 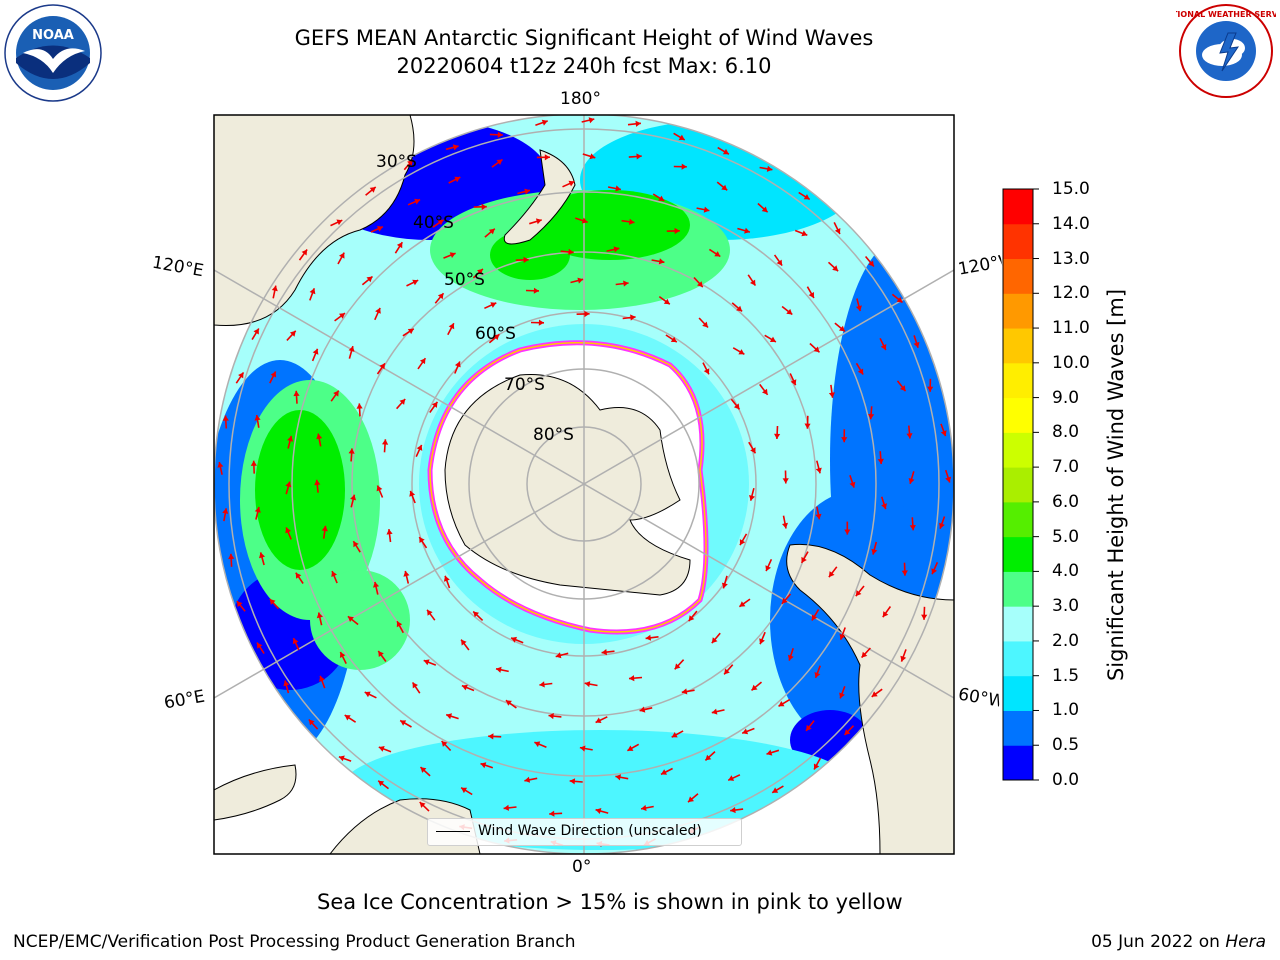 I want to click on new-zealand-land, so click(x=539, y=197).